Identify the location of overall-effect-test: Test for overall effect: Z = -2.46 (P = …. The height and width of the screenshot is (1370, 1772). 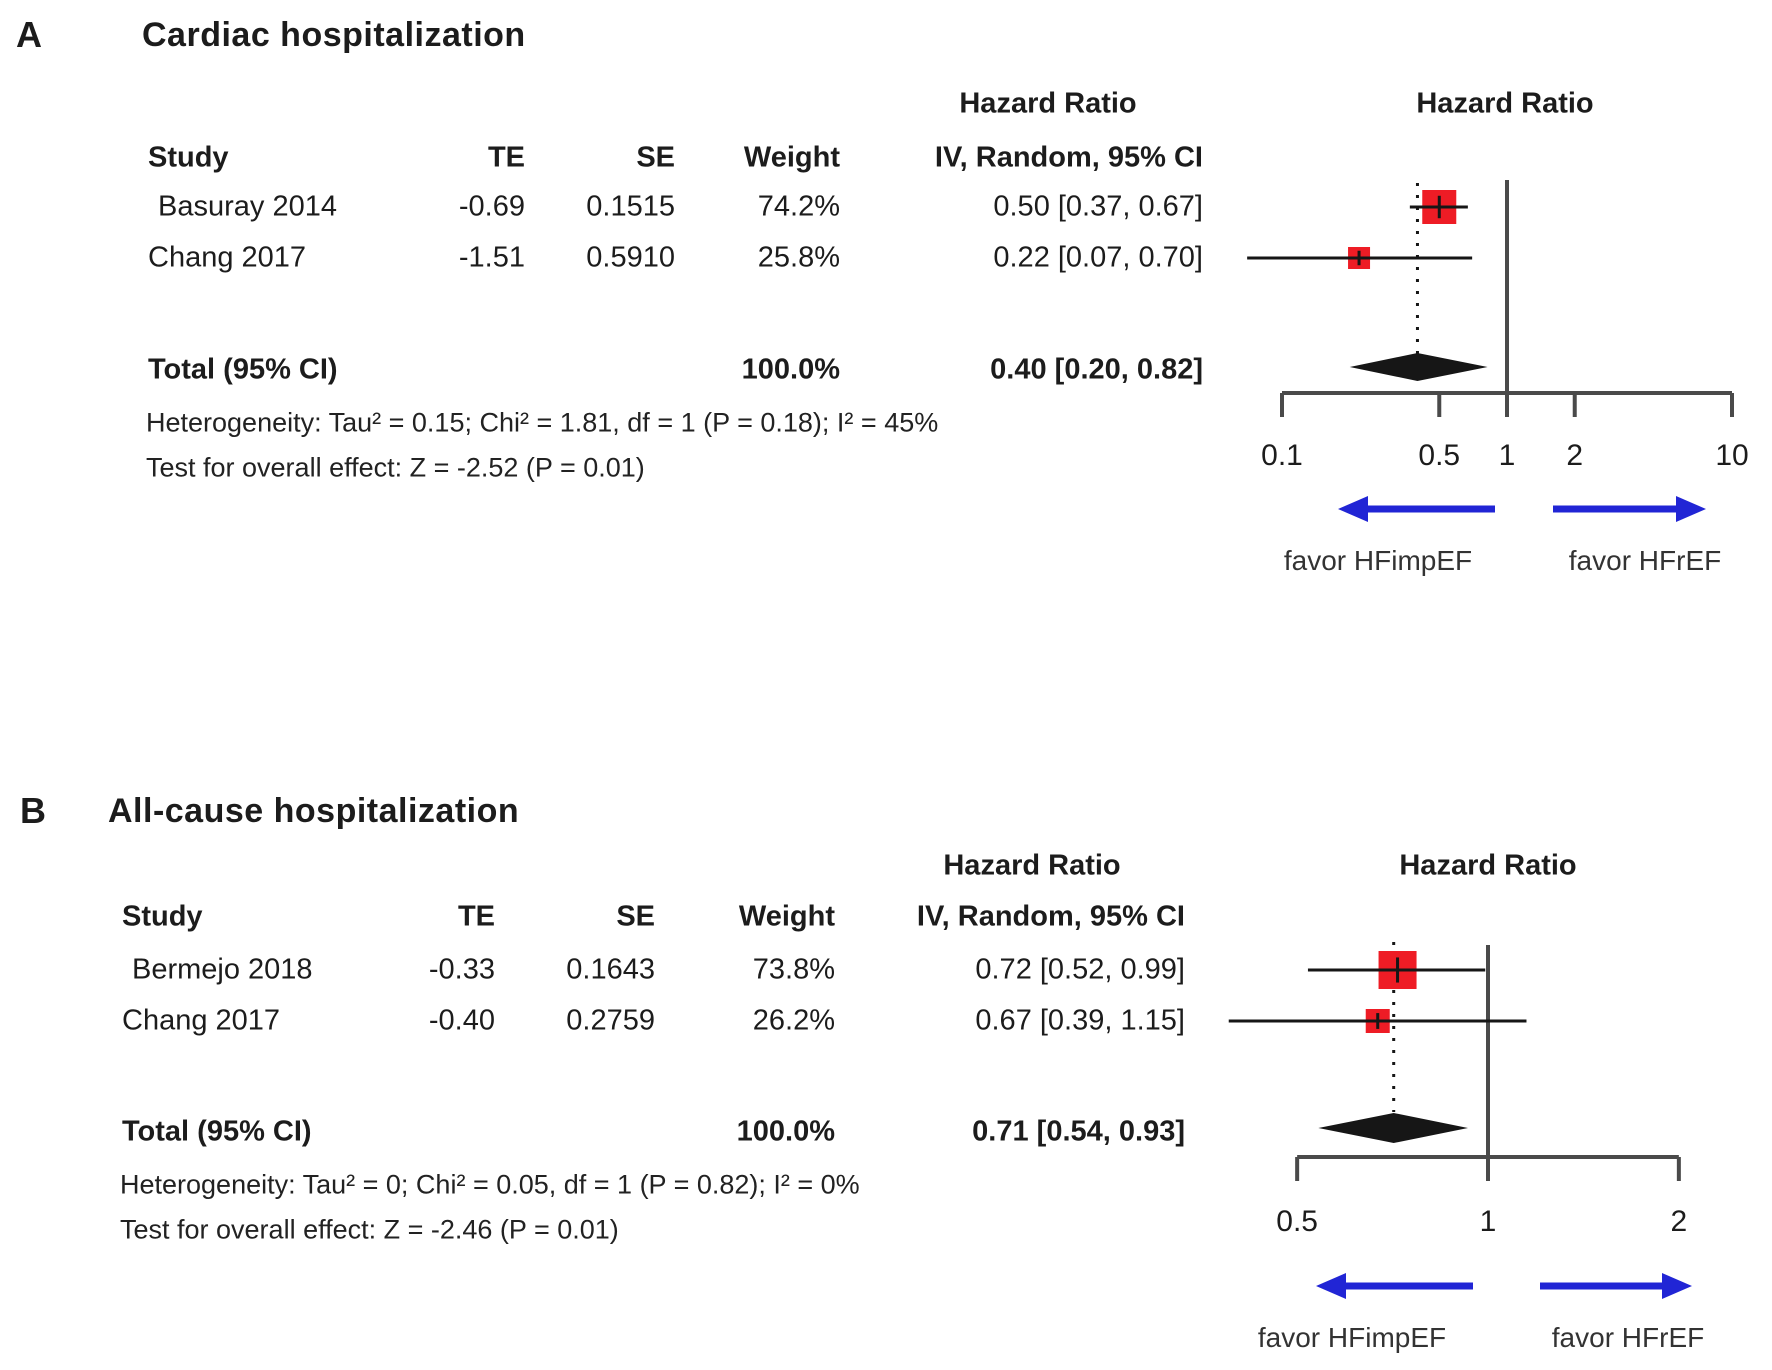
(369, 1229).